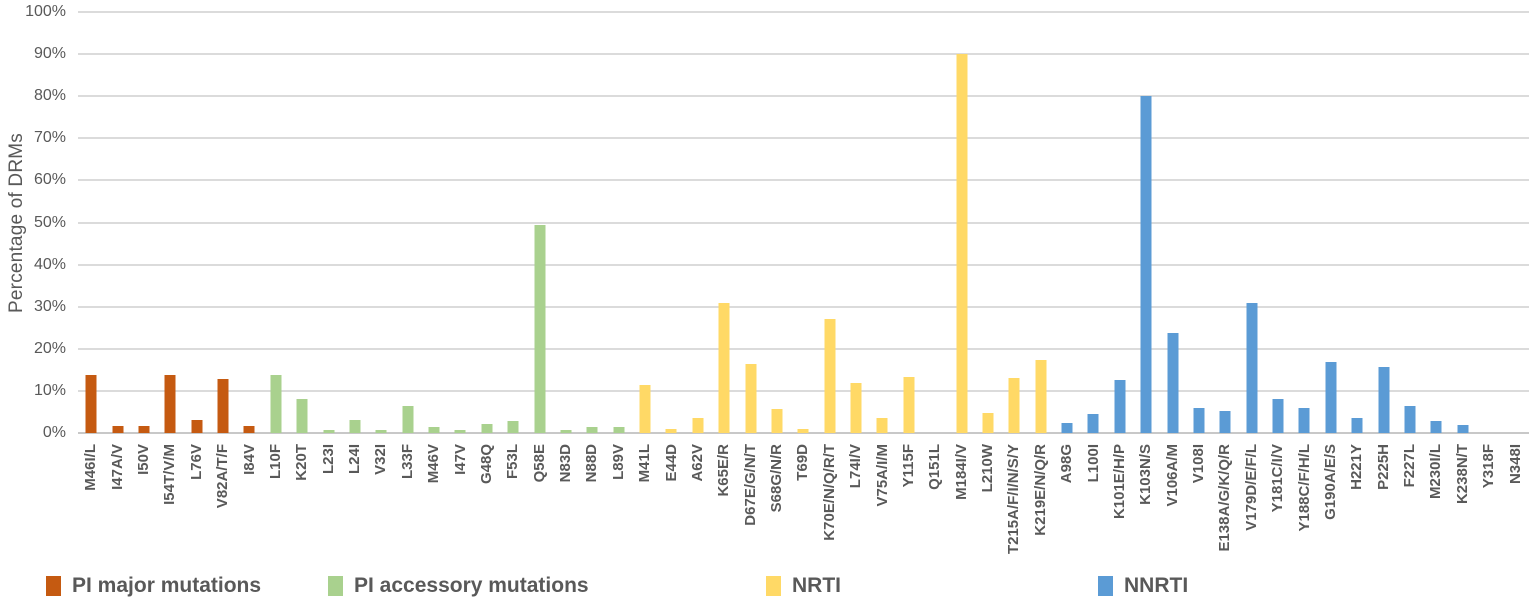  What do you see at coordinates (909, 465) in the screenshot?
I see `x-label-slot: Y115F` at bounding box center [909, 465].